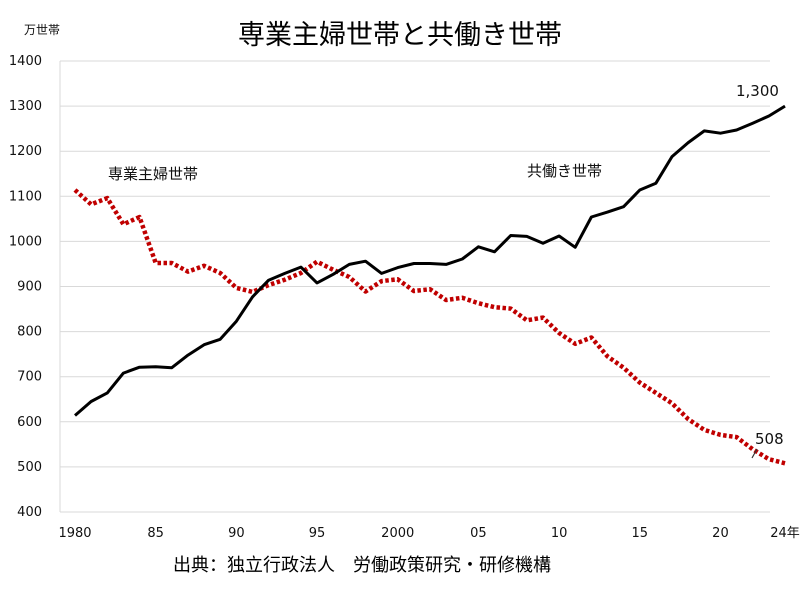  Describe the element at coordinates (29, 332) in the screenshot. I see `y-tick-label: 800` at that location.